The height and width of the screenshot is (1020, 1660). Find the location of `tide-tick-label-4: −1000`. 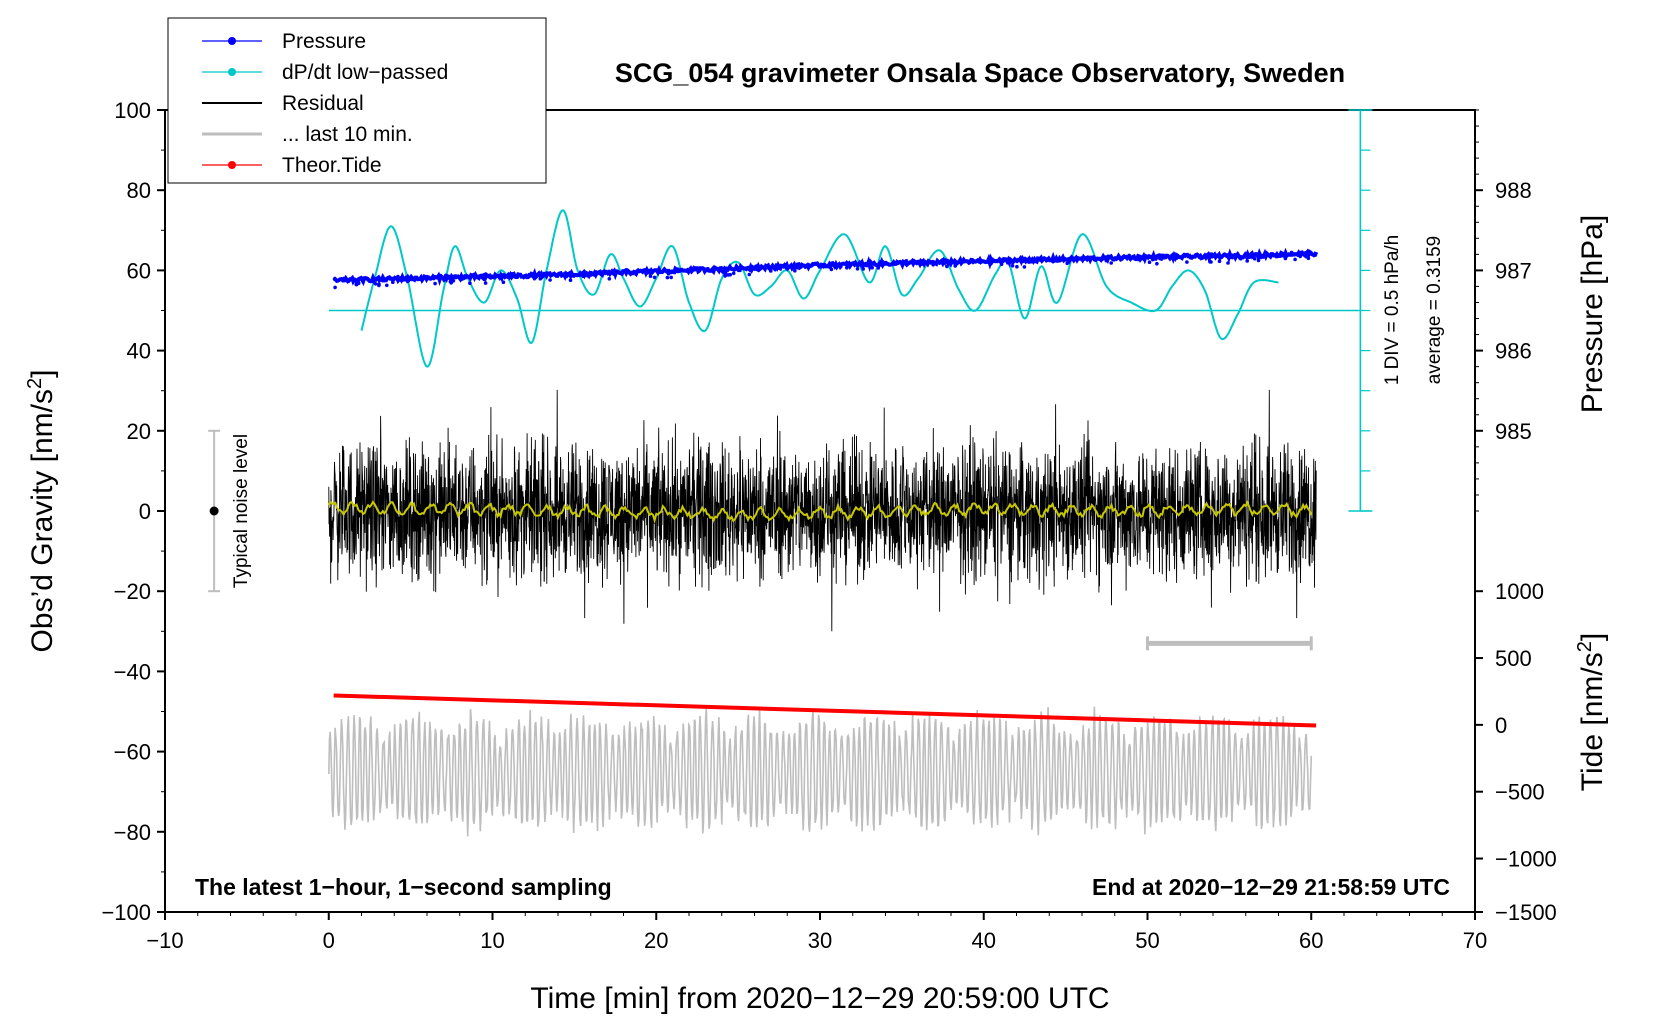

tide-tick-label-4: −1000 is located at coordinates (1526, 859).